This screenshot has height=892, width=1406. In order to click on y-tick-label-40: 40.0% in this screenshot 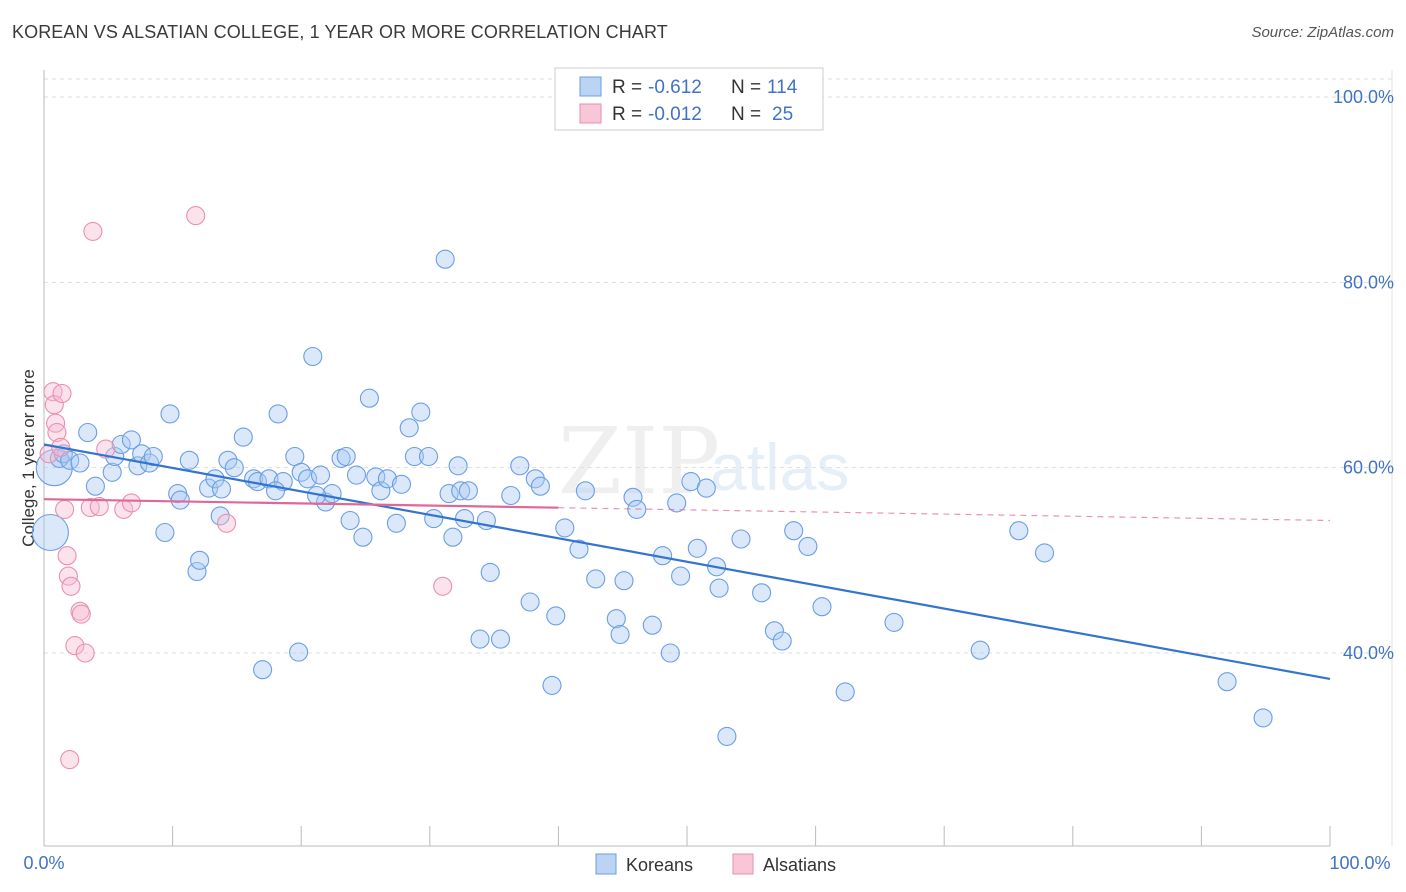, I will do `click(1368, 653)`.